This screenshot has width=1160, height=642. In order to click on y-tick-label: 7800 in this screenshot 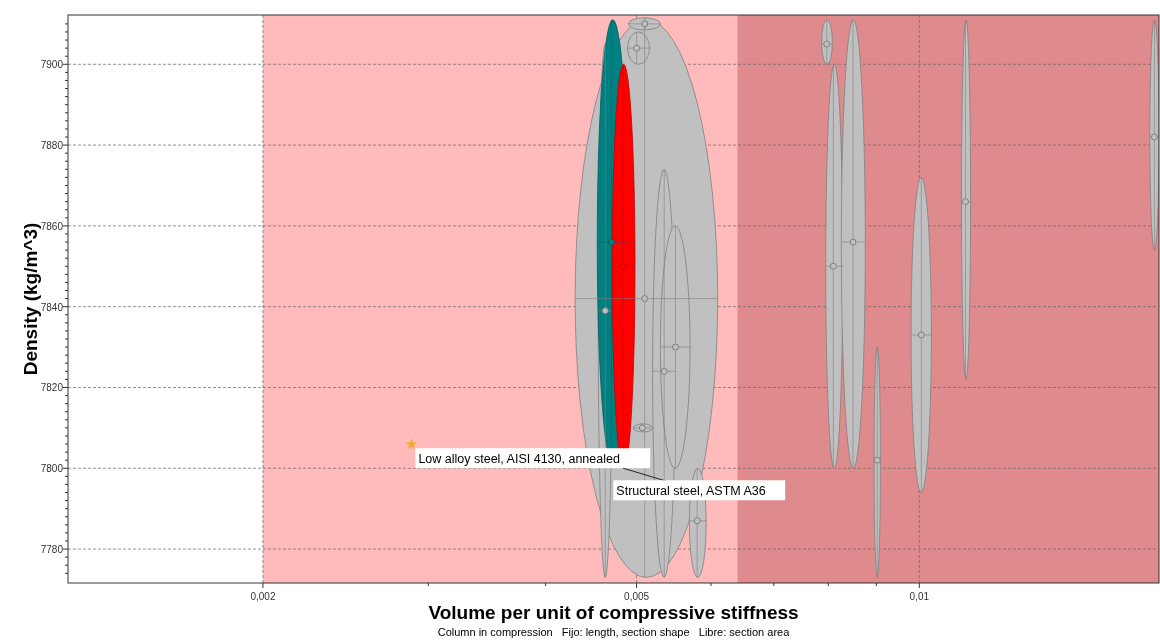, I will do `click(52, 469)`.